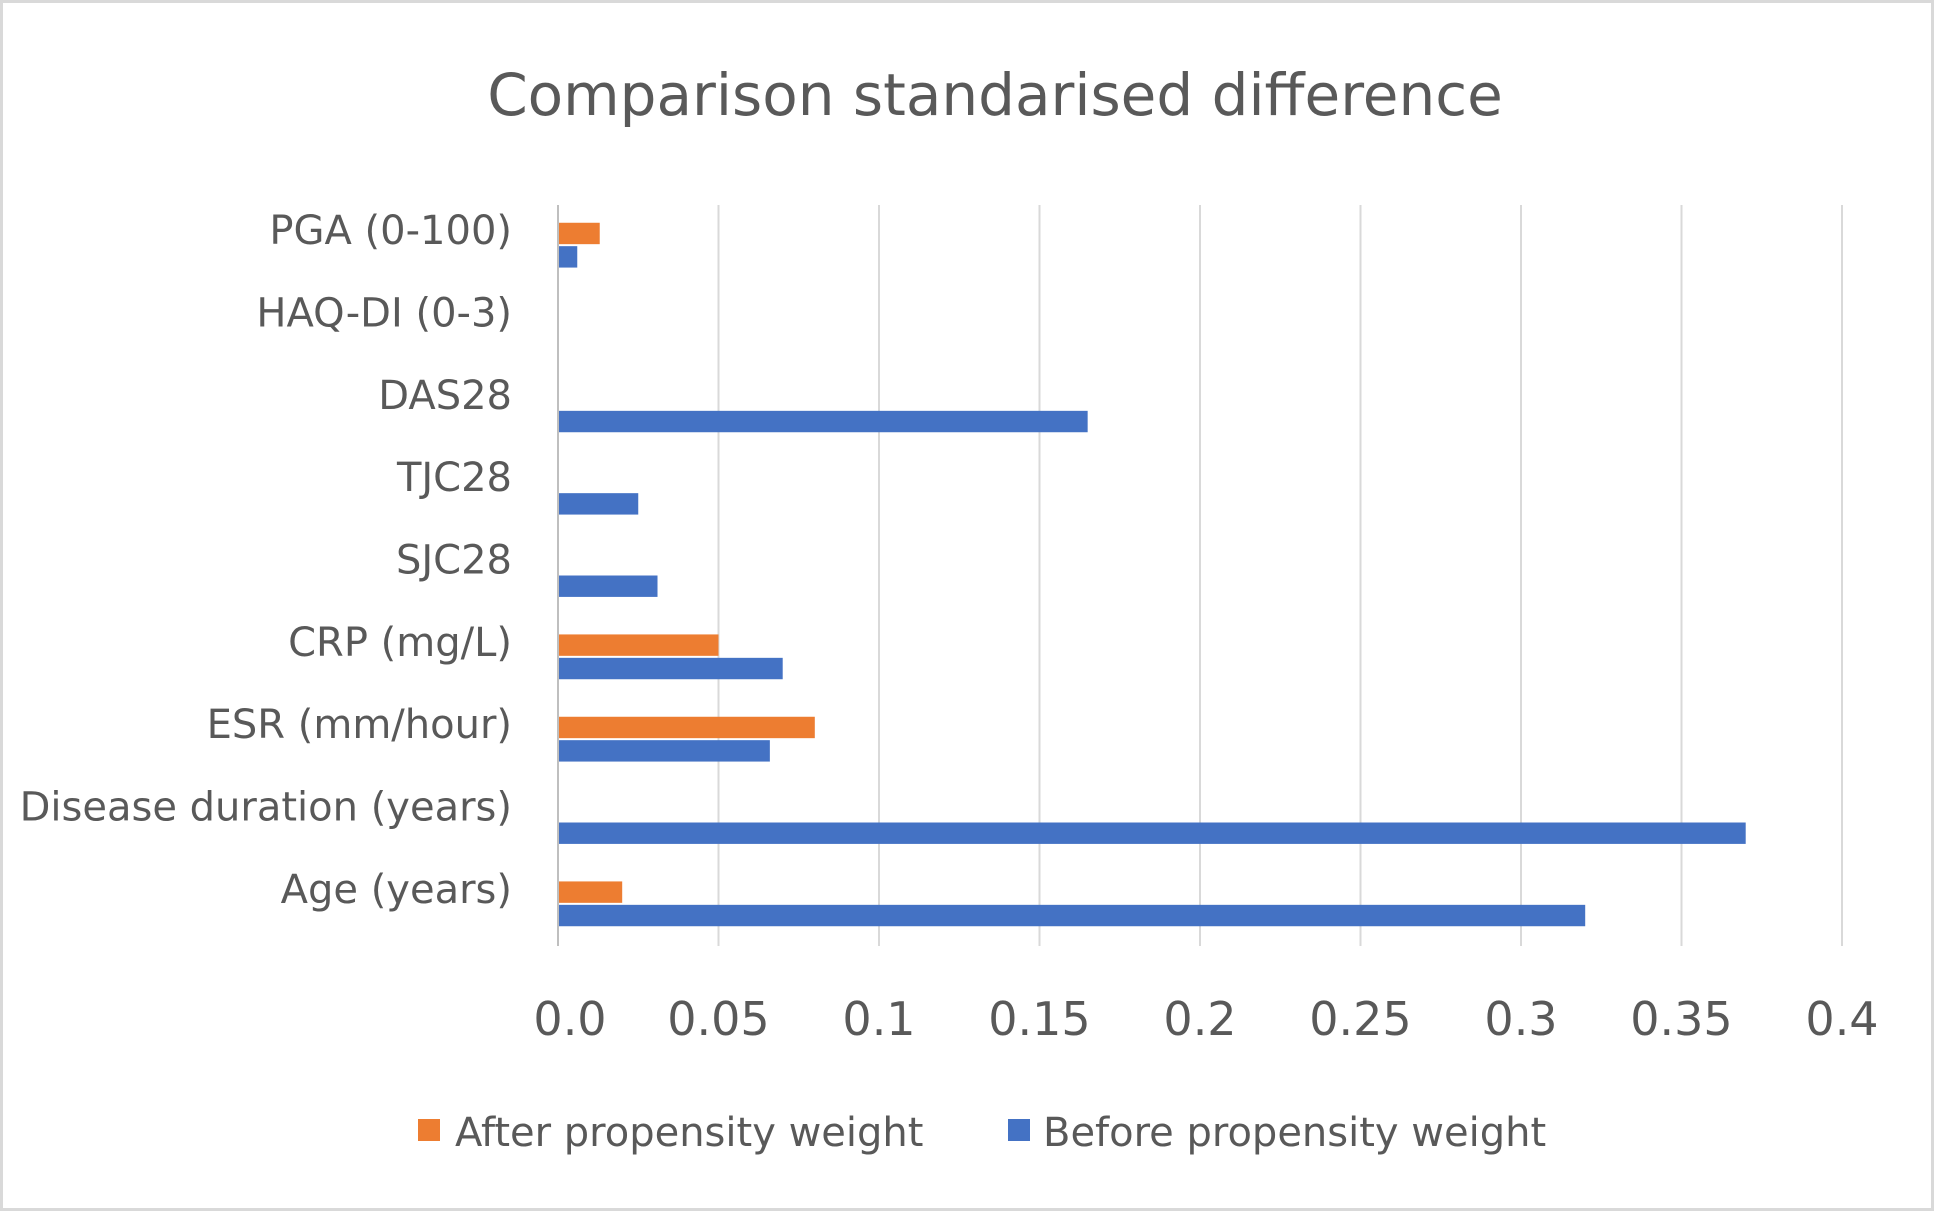 The height and width of the screenshot is (1216, 1934). Describe the element at coordinates (384, 314) in the screenshot. I see `category-label: HAQ-DI (0-3)` at that location.